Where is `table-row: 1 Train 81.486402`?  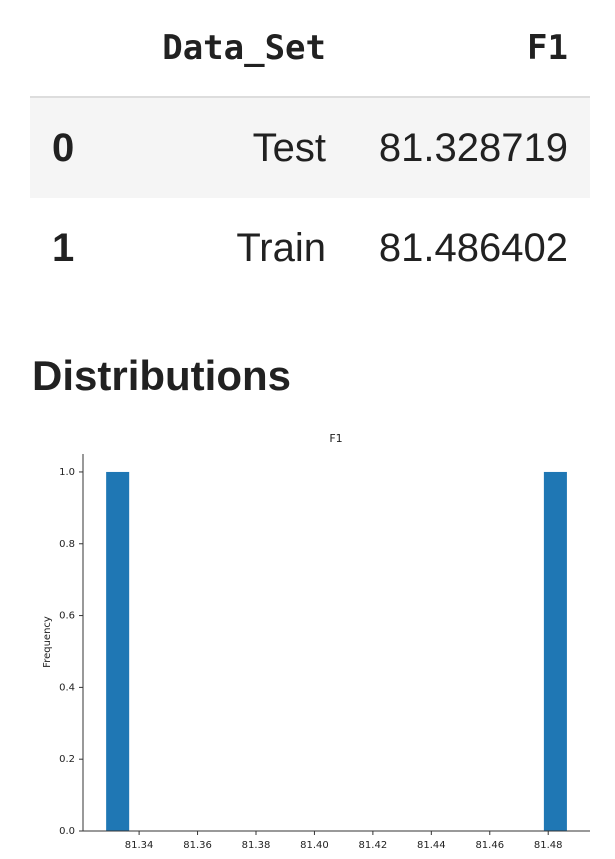 table-row: 1 Train 81.486402 is located at coordinates (310, 248).